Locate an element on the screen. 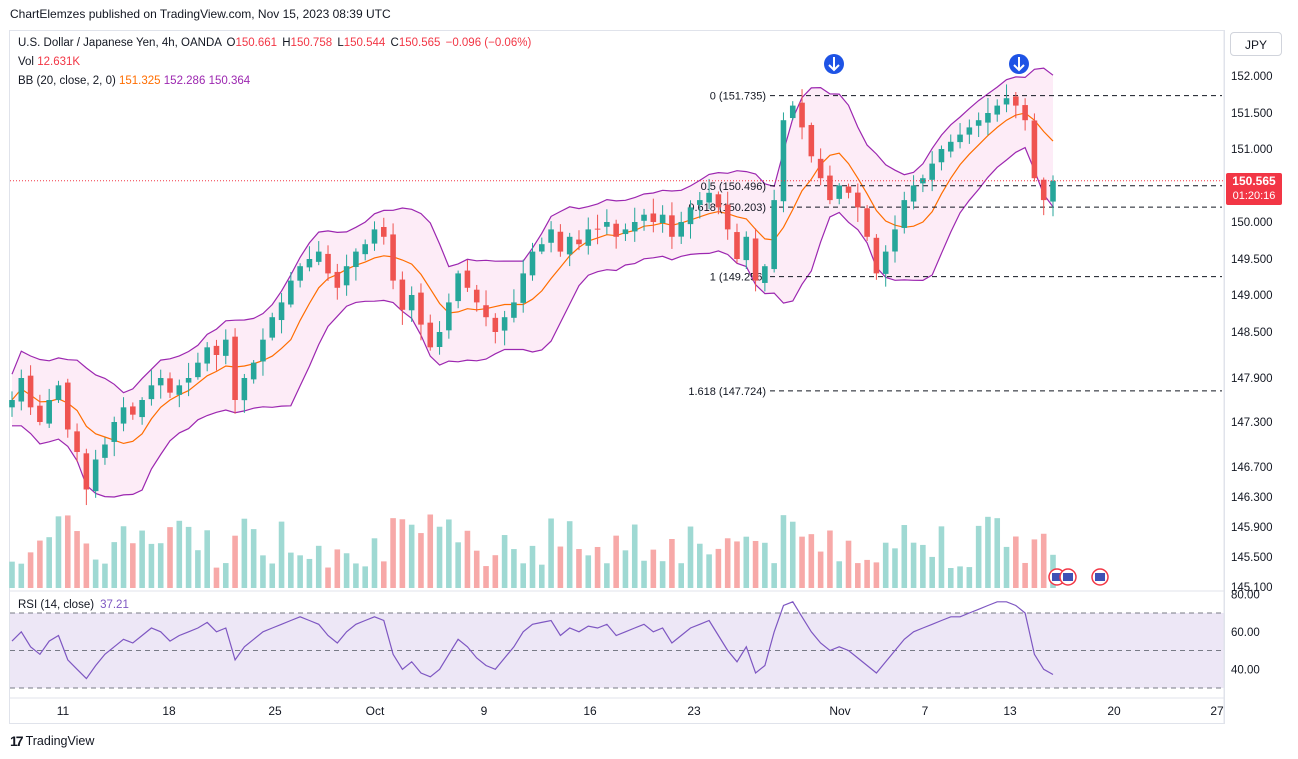 The height and width of the screenshot is (759, 1298). rsi-tick-label: 40.00 is located at coordinates (1245, 670).